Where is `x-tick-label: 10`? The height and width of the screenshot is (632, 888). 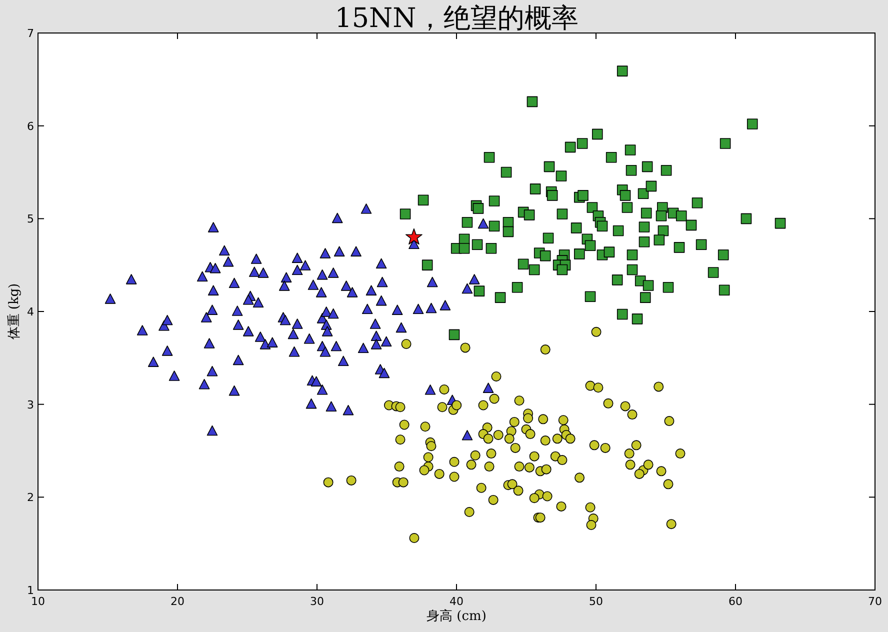
x-tick-label: 10 is located at coordinates (38, 601).